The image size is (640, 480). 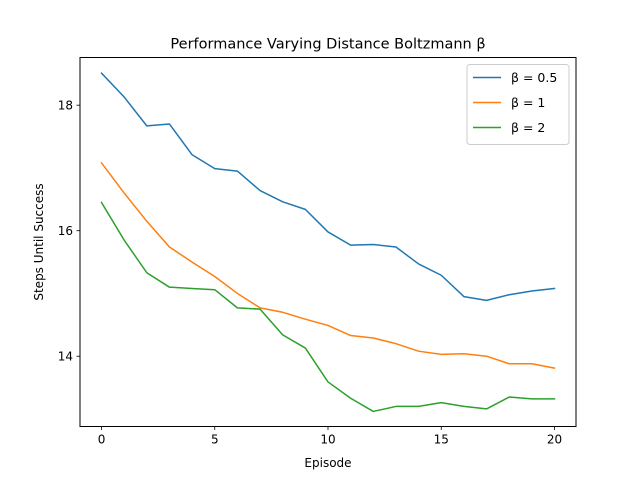 What do you see at coordinates (102, 440) in the screenshot?
I see `x-tick-label: 0` at bounding box center [102, 440].